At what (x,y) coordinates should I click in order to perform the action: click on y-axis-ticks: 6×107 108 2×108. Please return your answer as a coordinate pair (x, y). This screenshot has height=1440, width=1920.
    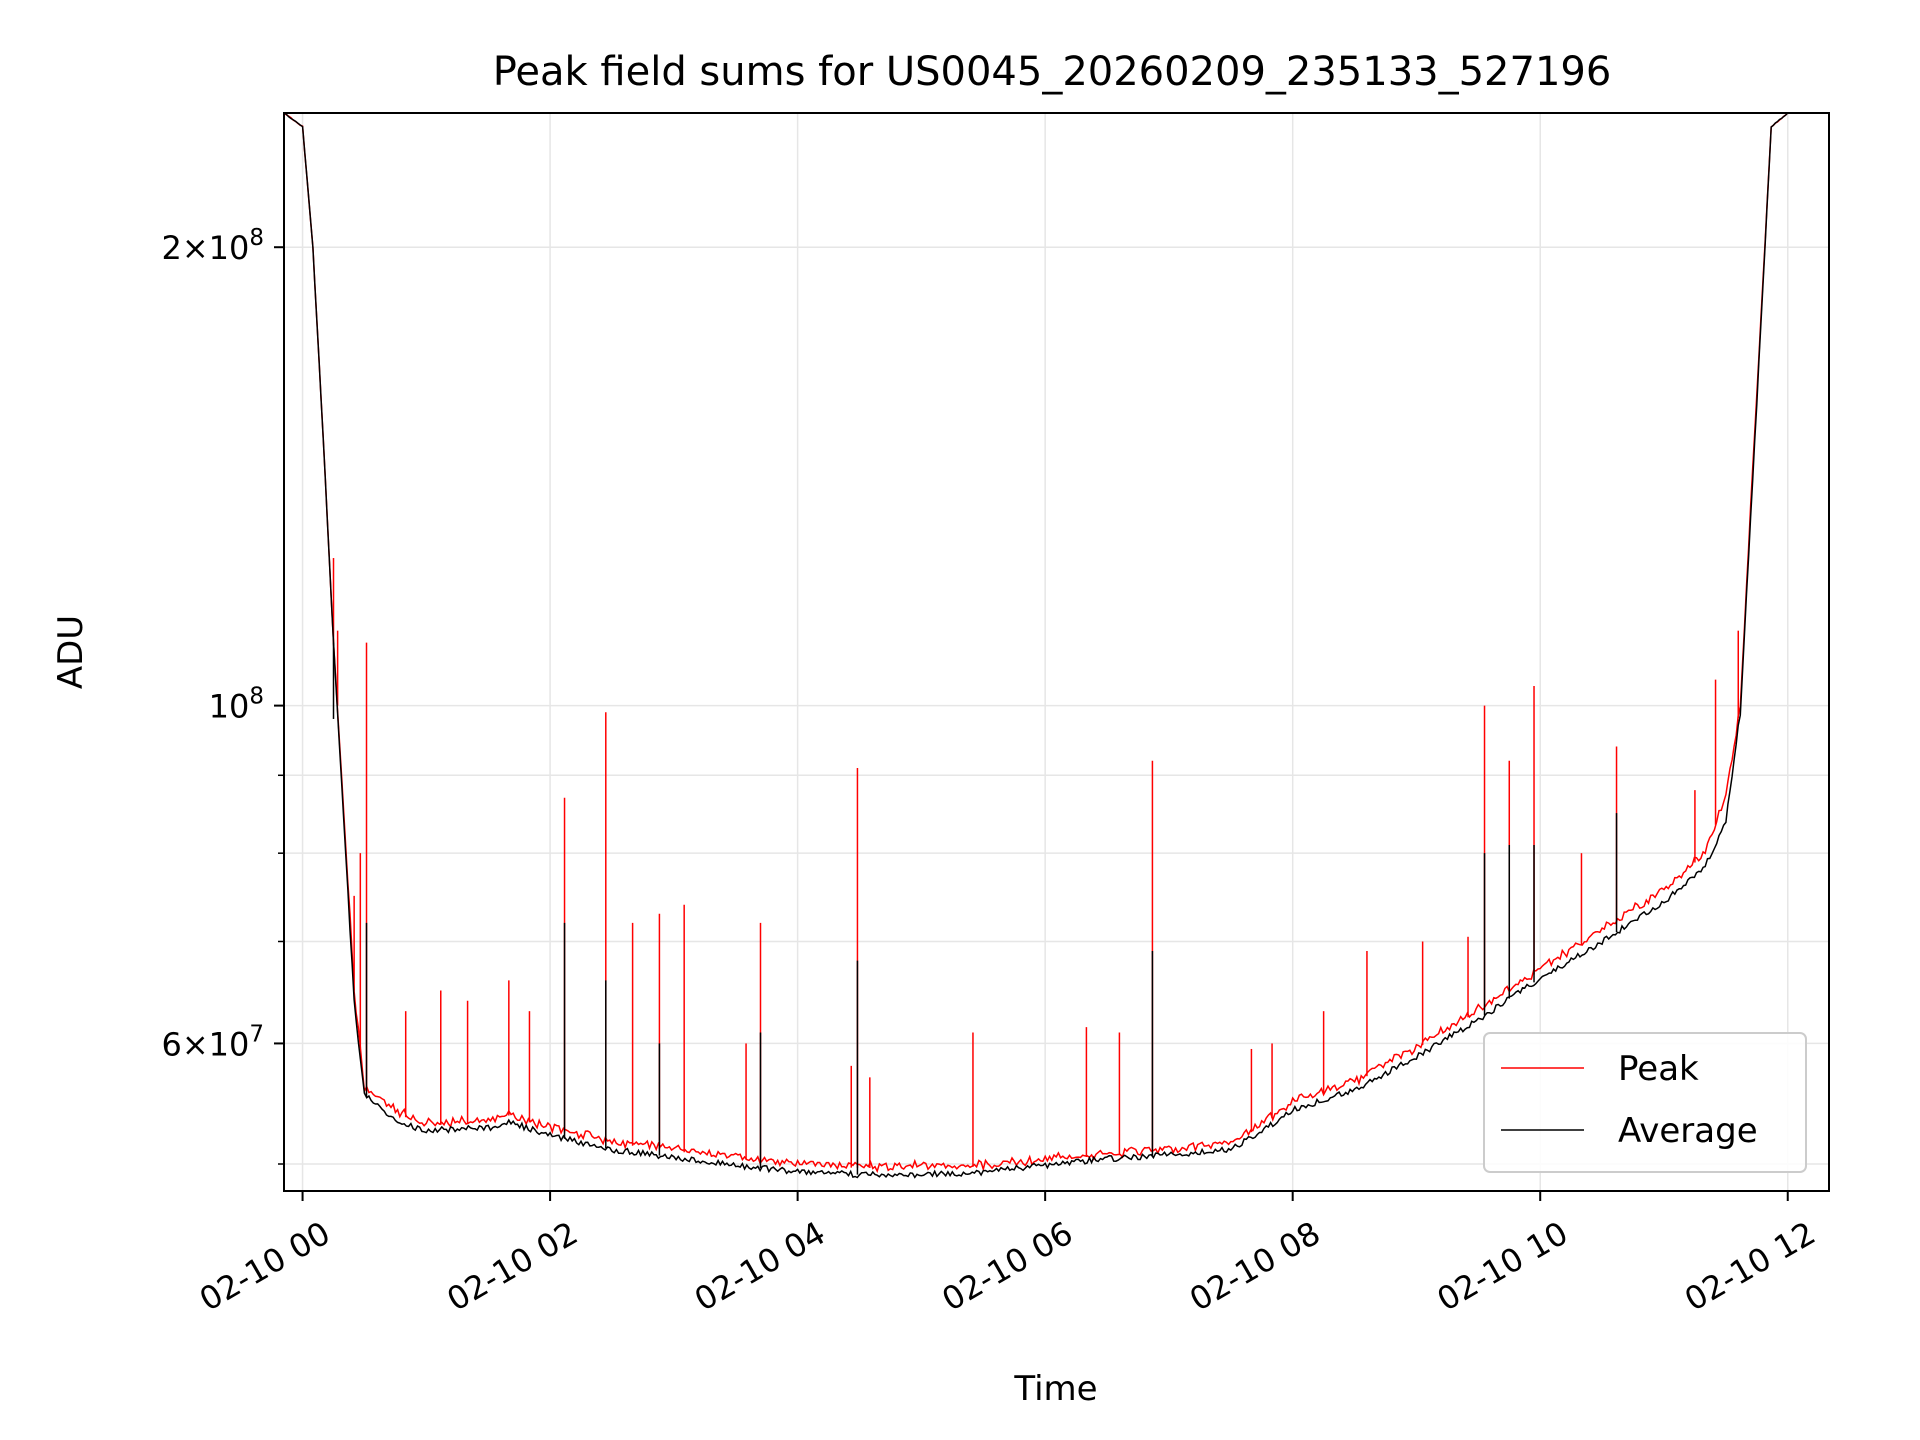
    Looking at the image, I should click on (222, 695).